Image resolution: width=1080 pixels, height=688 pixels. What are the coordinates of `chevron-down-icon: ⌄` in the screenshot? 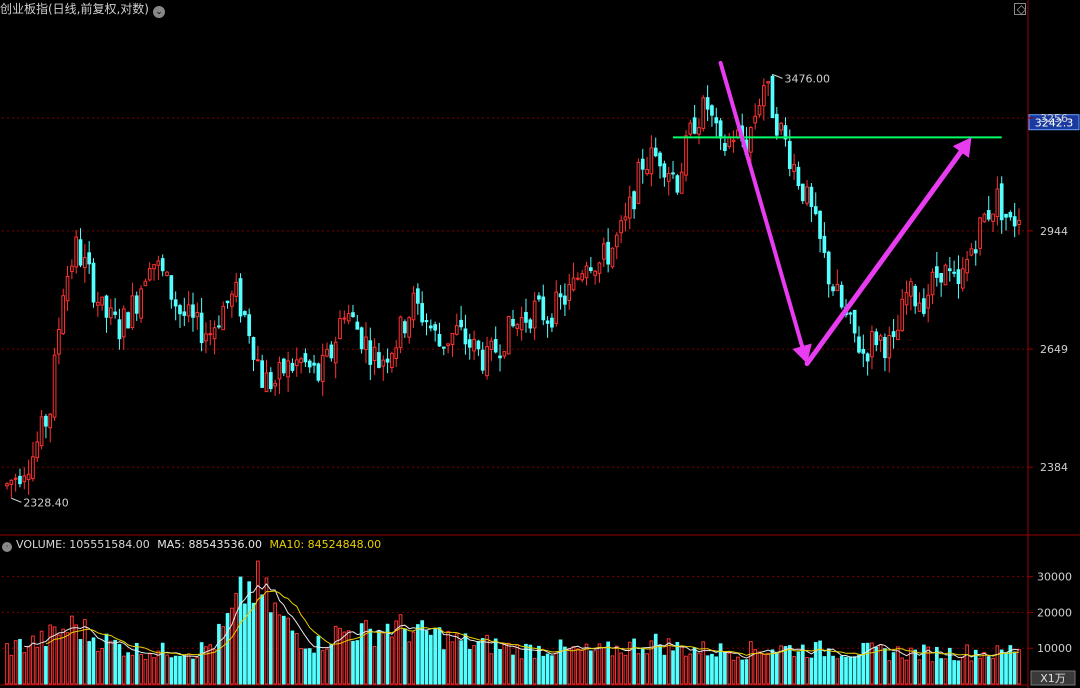 It's located at (159, 12).